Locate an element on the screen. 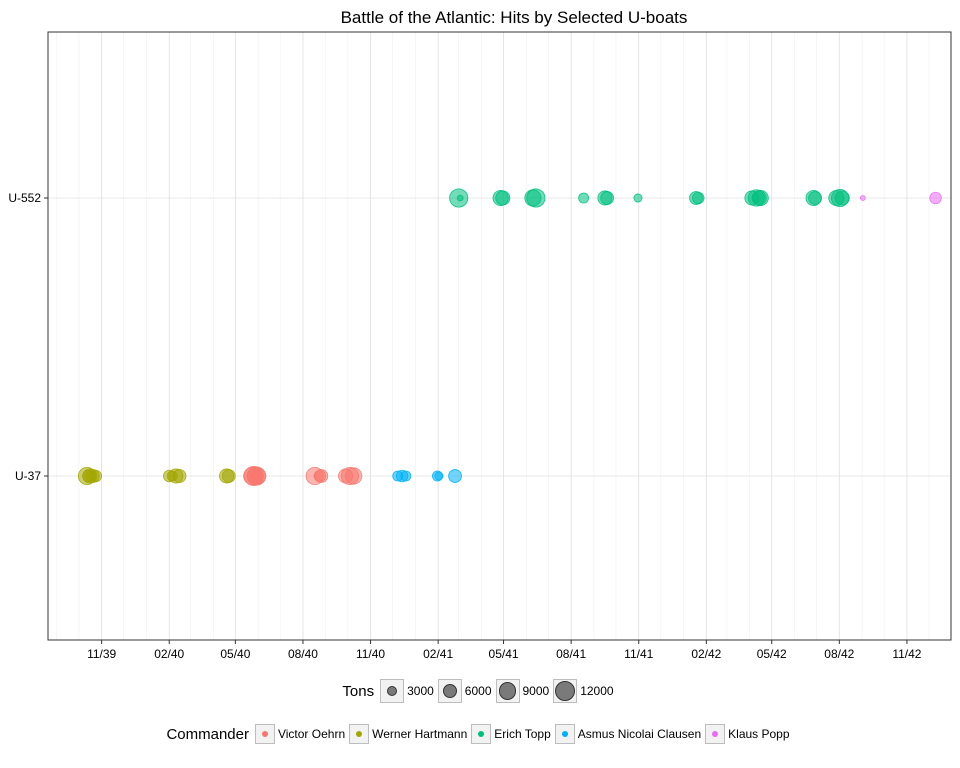  x-tick-label: 08/41 is located at coordinates (571, 654).